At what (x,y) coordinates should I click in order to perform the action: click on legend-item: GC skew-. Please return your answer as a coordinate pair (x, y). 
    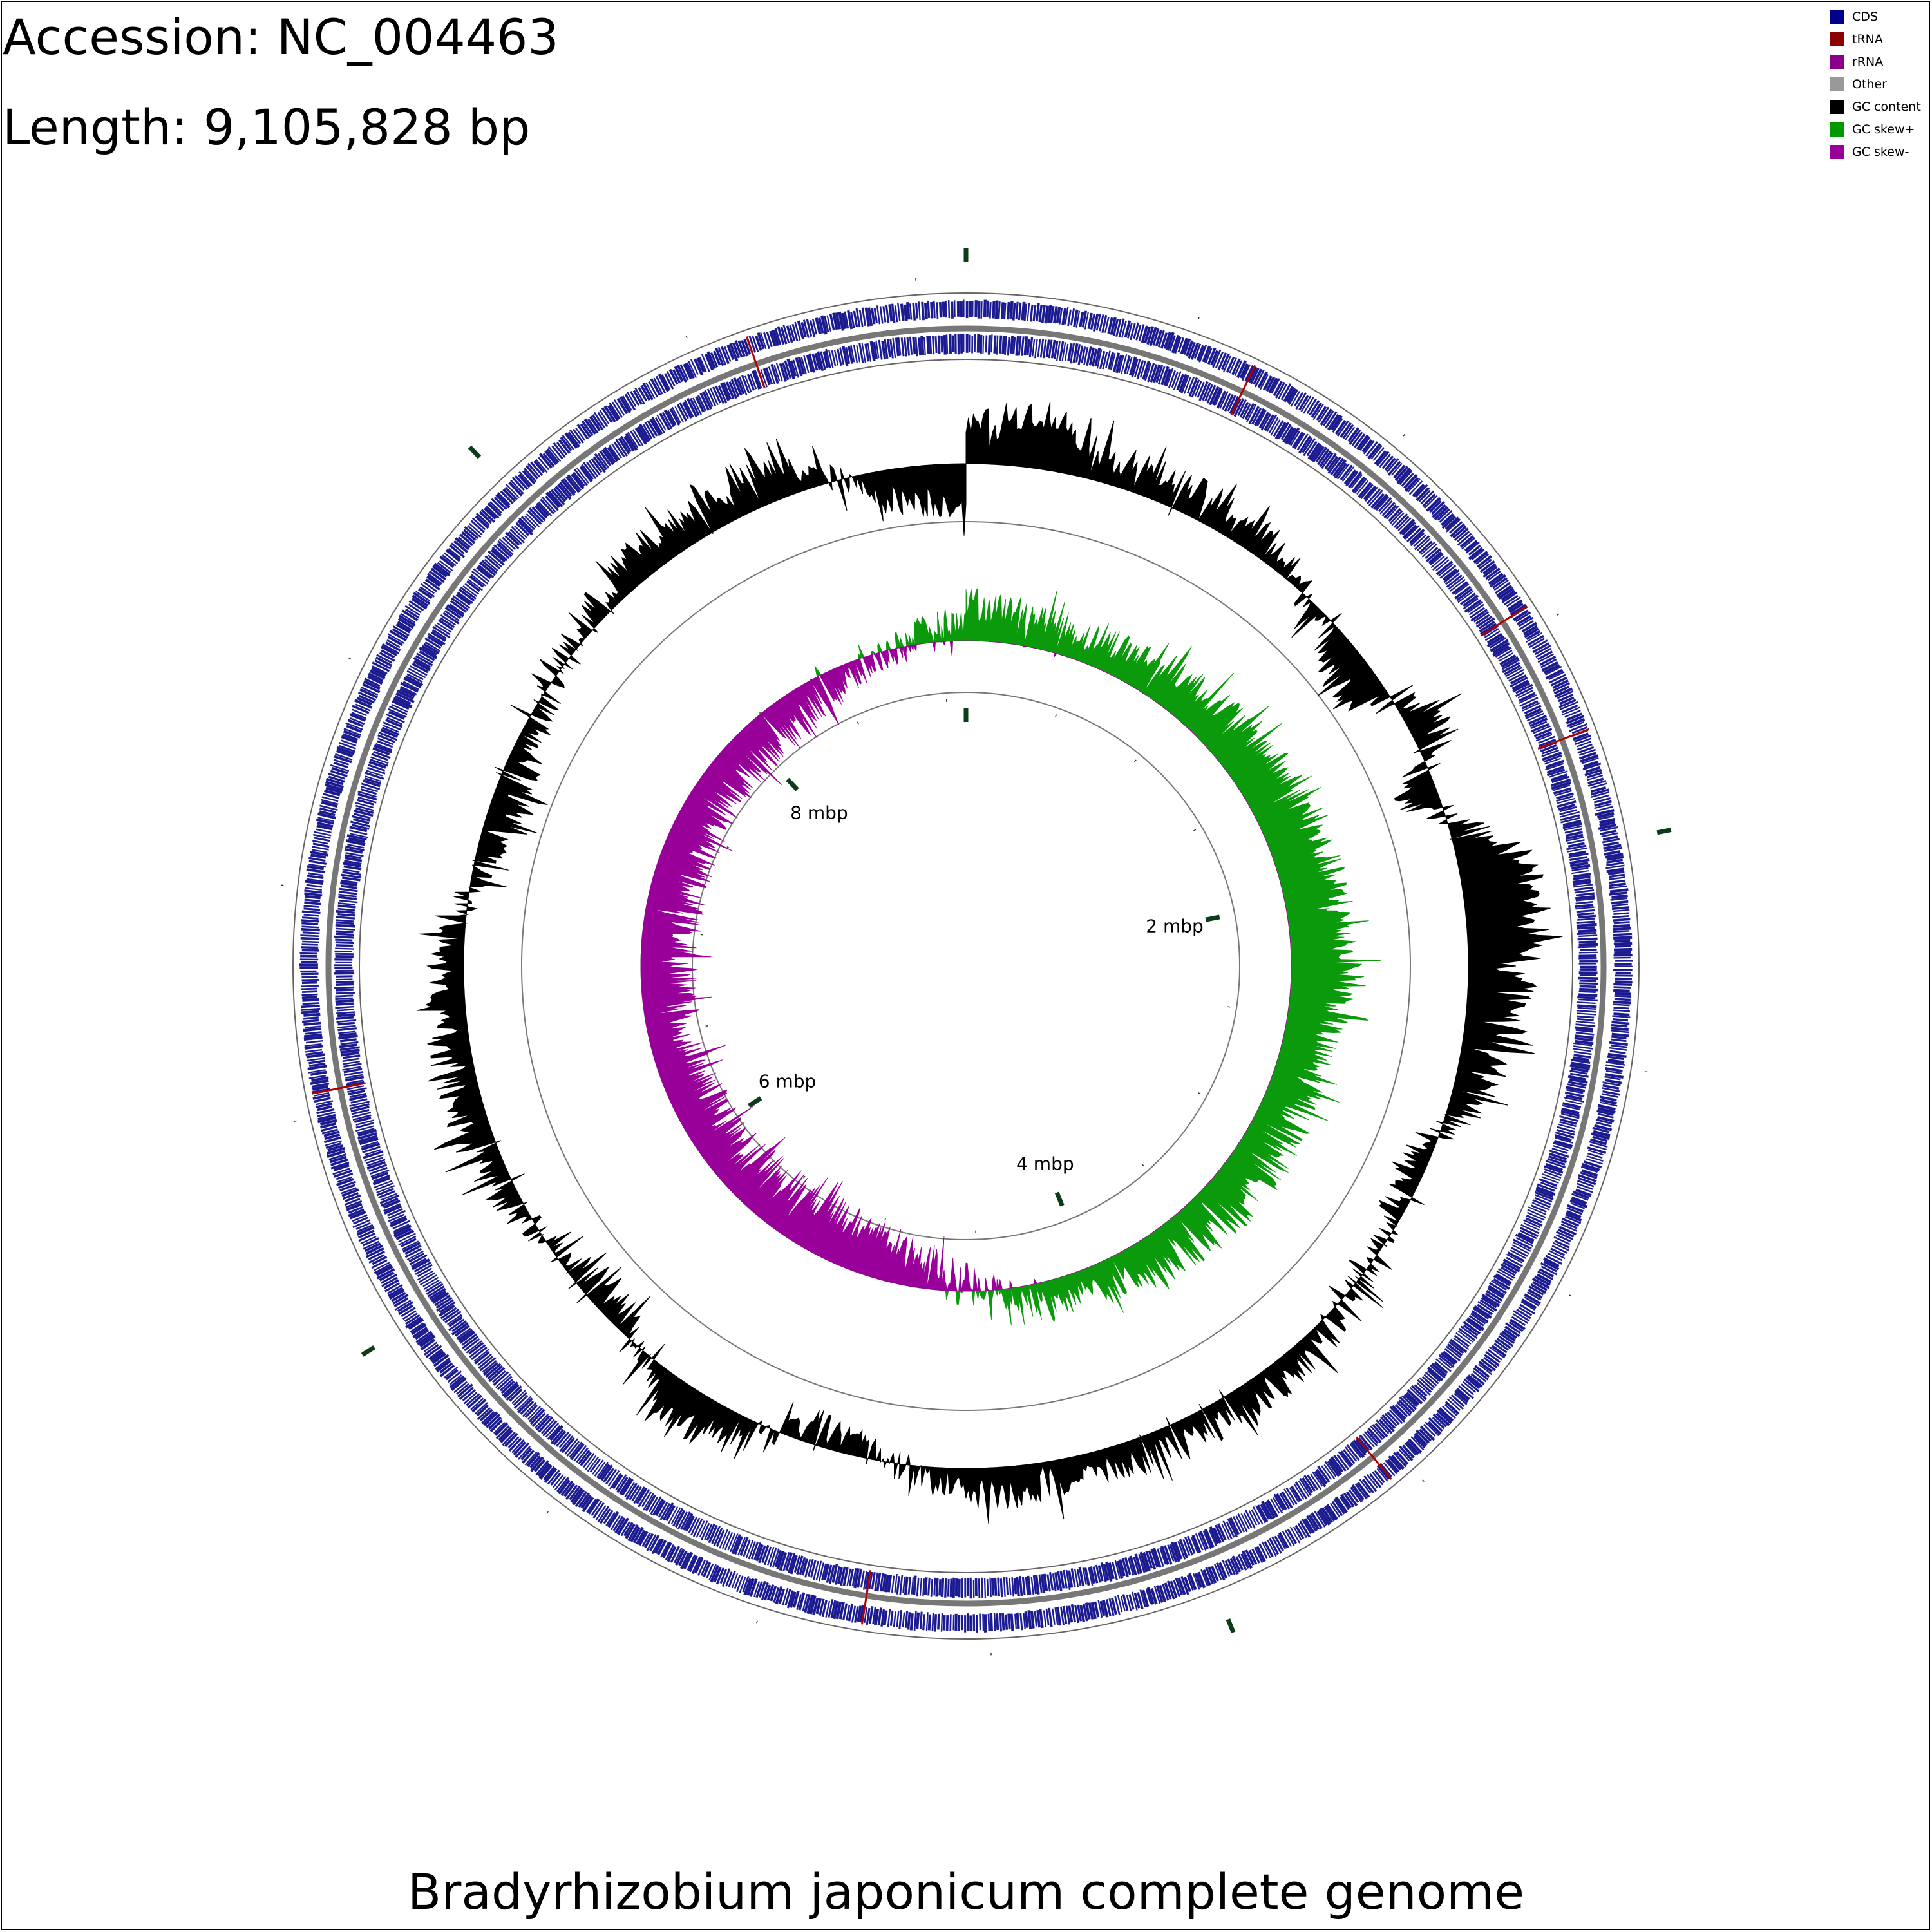
    Looking at the image, I should click on (1879, 151).